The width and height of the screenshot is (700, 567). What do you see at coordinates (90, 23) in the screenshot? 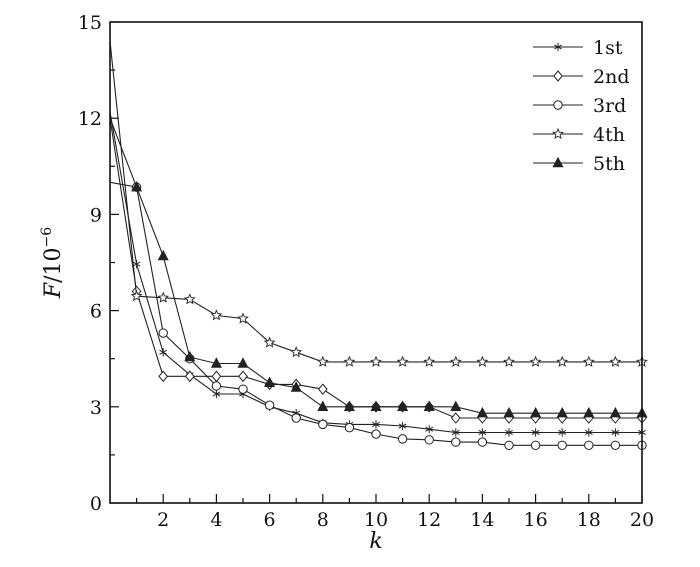
I see `y-tick-label: 15` at bounding box center [90, 23].